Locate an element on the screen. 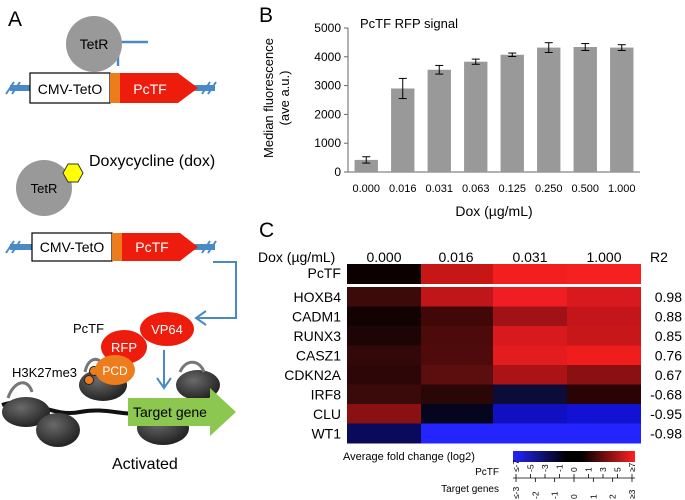 This screenshot has width=685, height=500. legend-title: Average fold change (log2) is located at coordinates (409, 457).